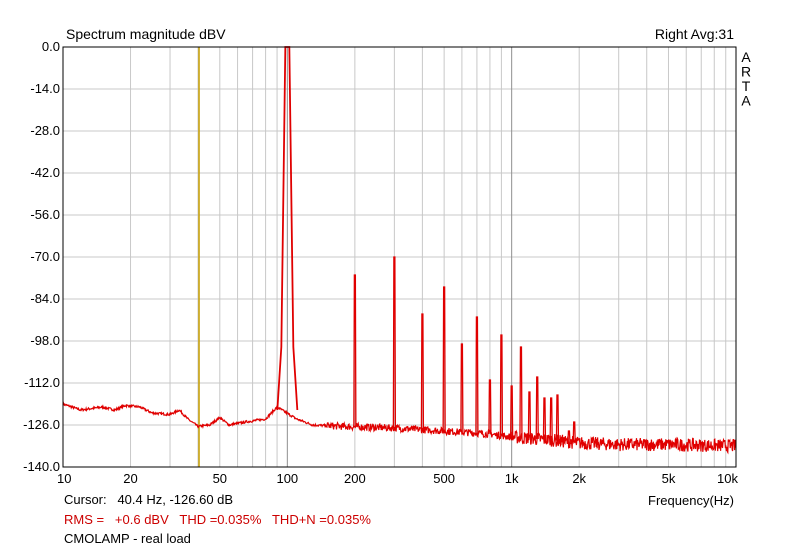  I want to click on measurement-note: CMOLAMP - real load, so click(127, 538).